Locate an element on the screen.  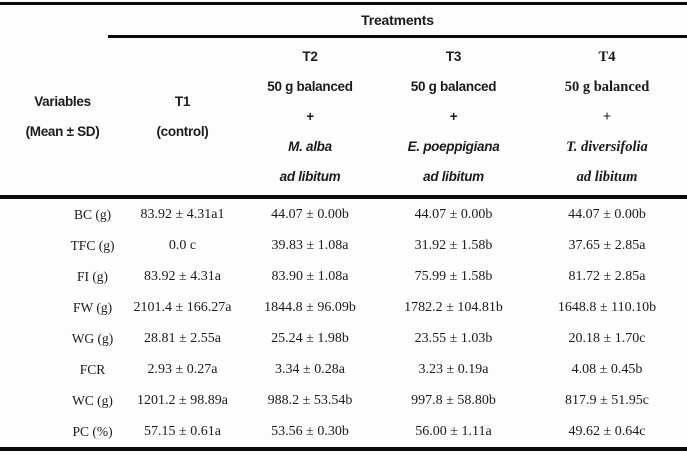
data-cell: 56.00 ± 1.11a is located at coordinates (453, 431).